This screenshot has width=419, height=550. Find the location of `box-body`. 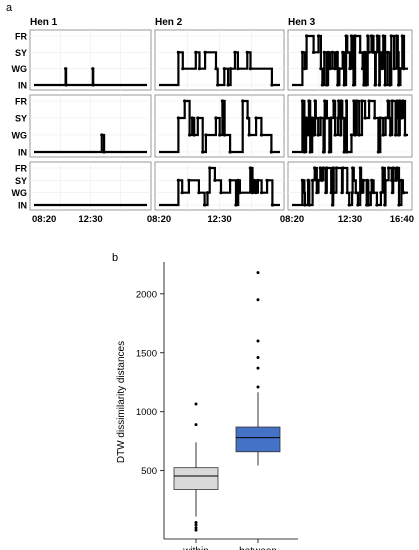

box-body is located at coordinates (258, 439).